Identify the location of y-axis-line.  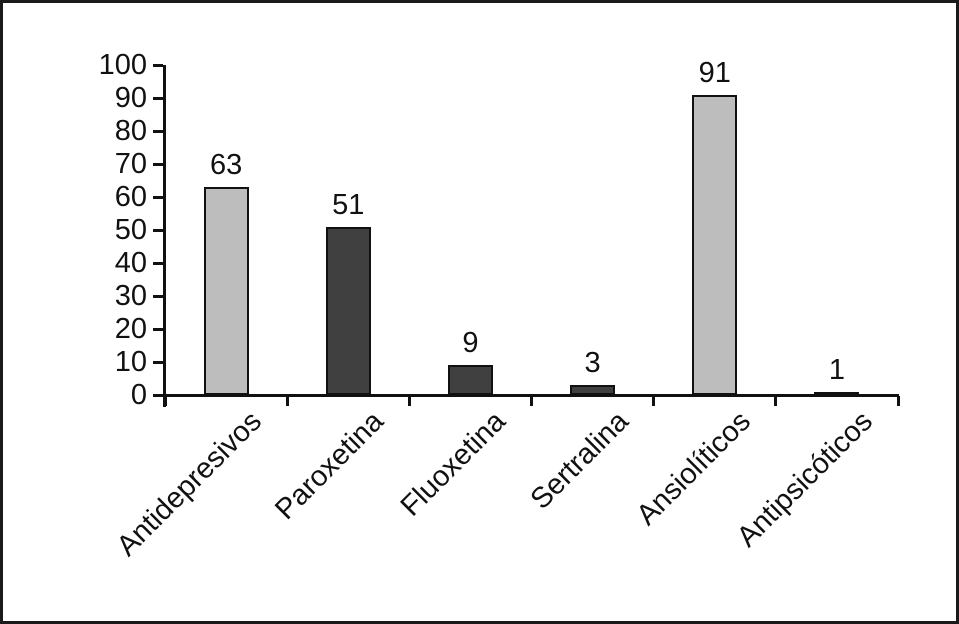
(164, 236).